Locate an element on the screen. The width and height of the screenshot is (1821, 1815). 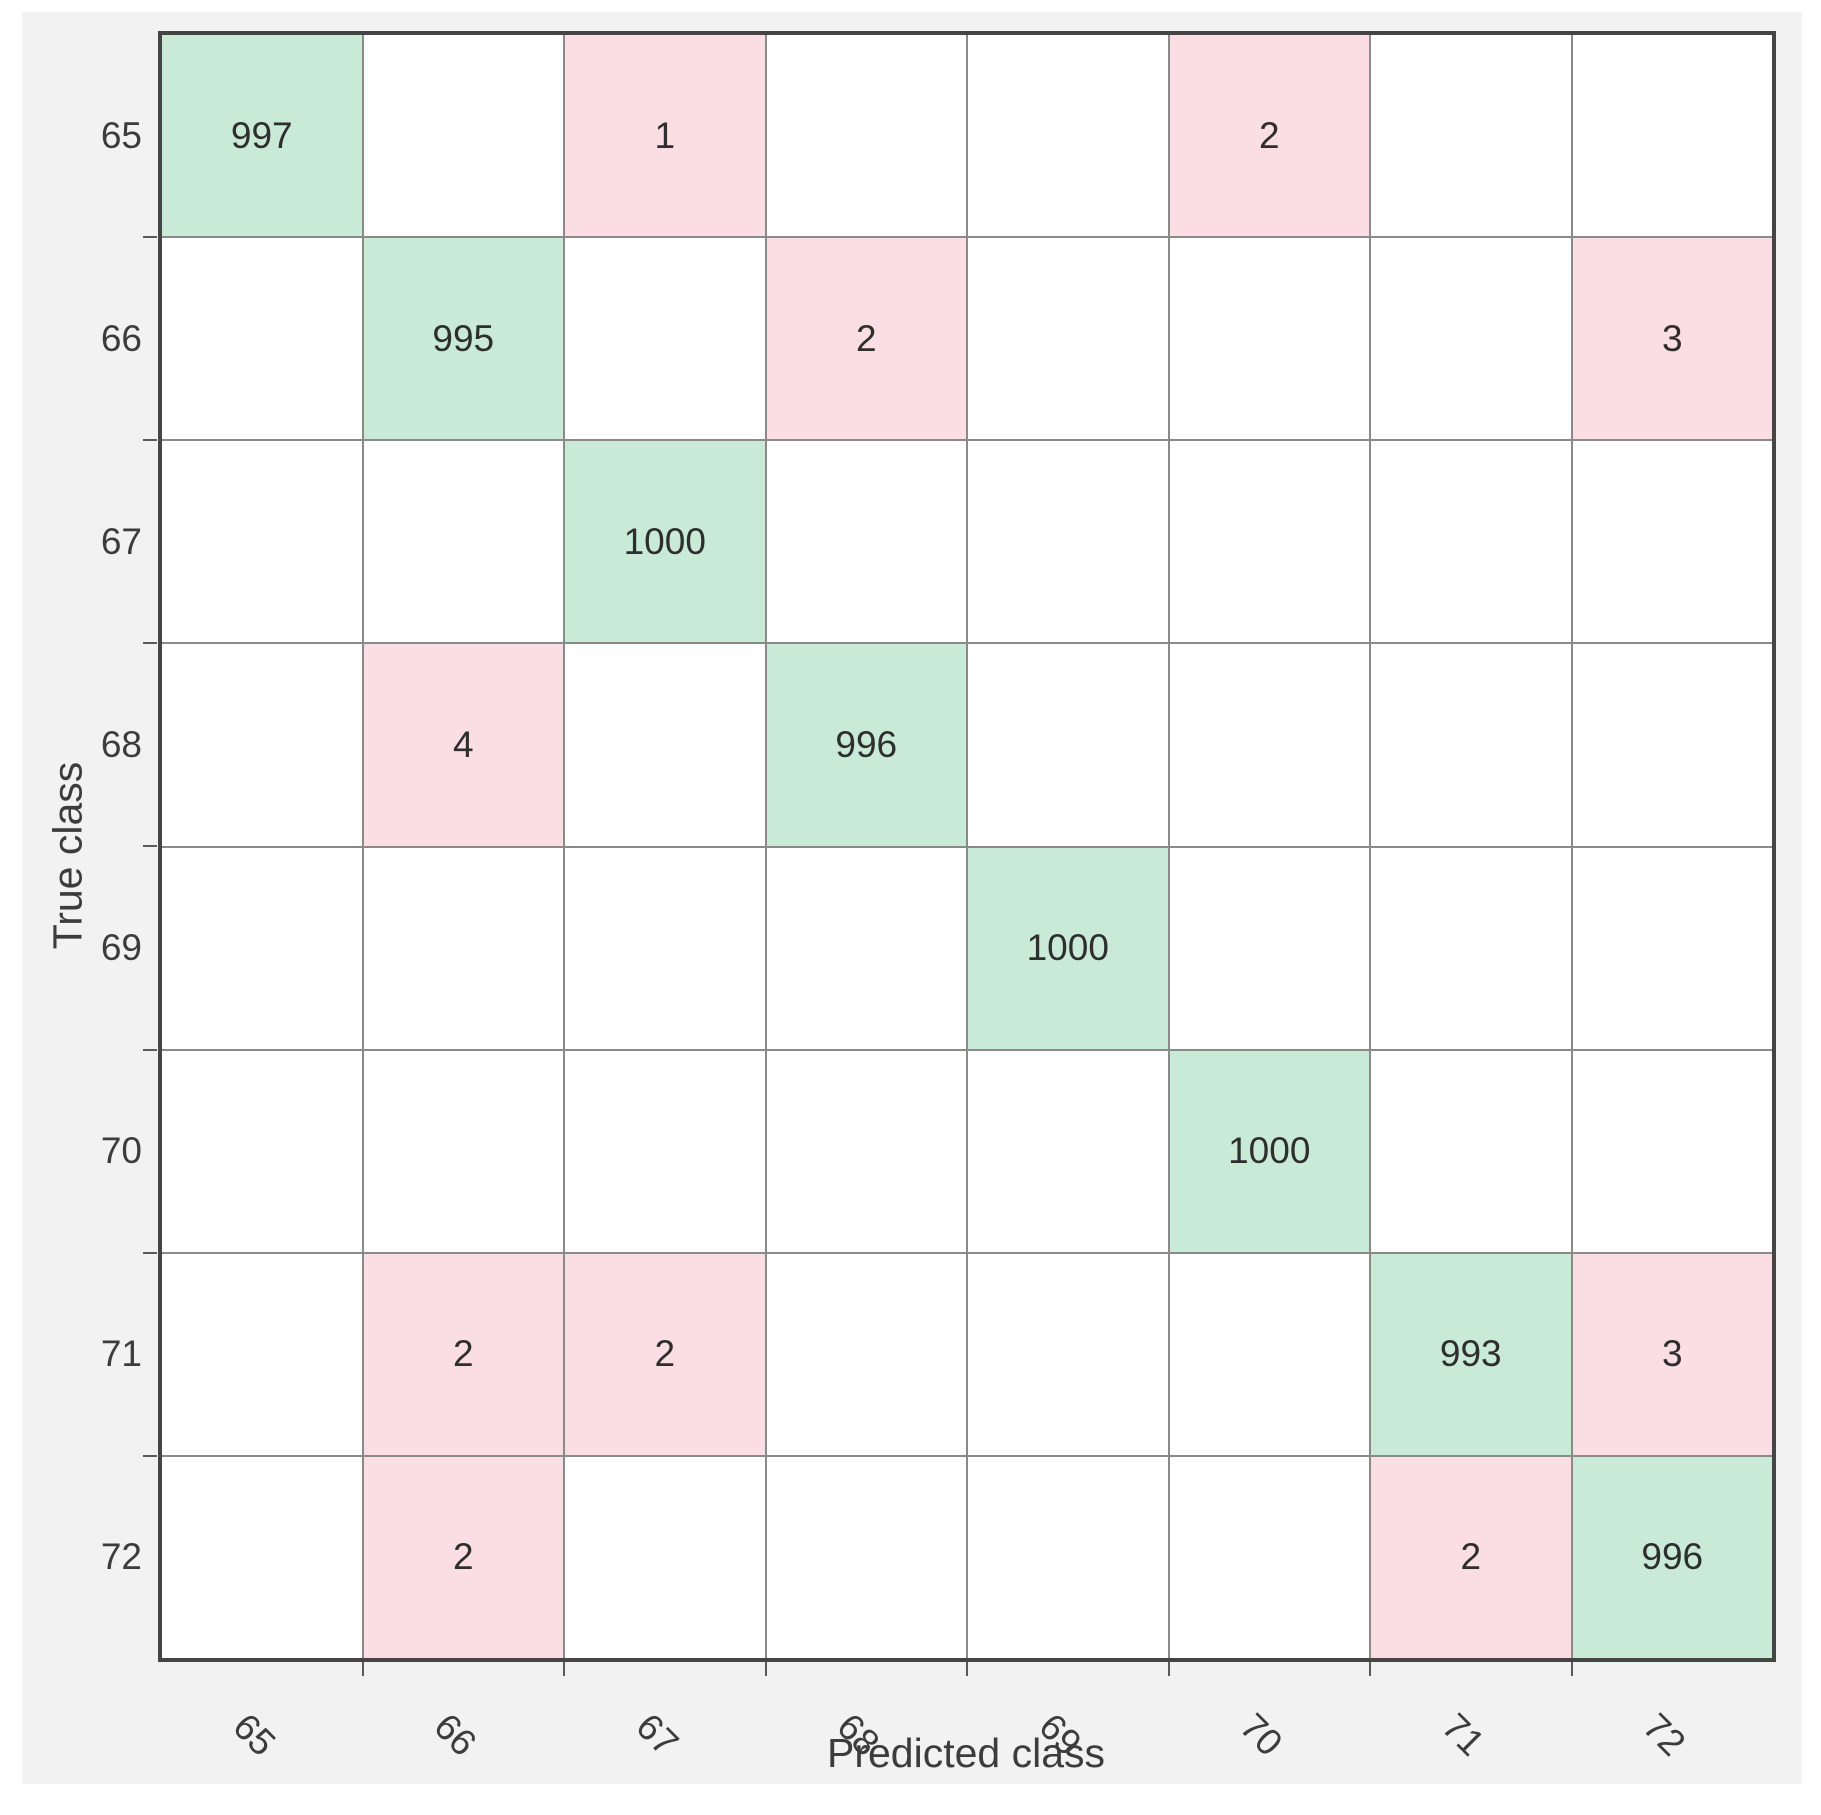
cell-true-68-pred-68: 996 is located at coordinates (866, 745).